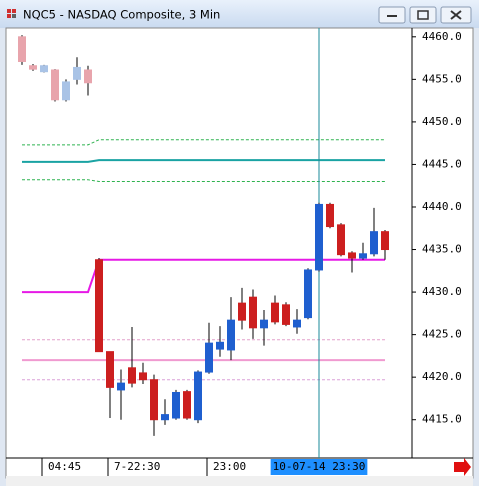  Describe the element at coordinates (456, 15) in the screenshot. I see `close-button` at that location.